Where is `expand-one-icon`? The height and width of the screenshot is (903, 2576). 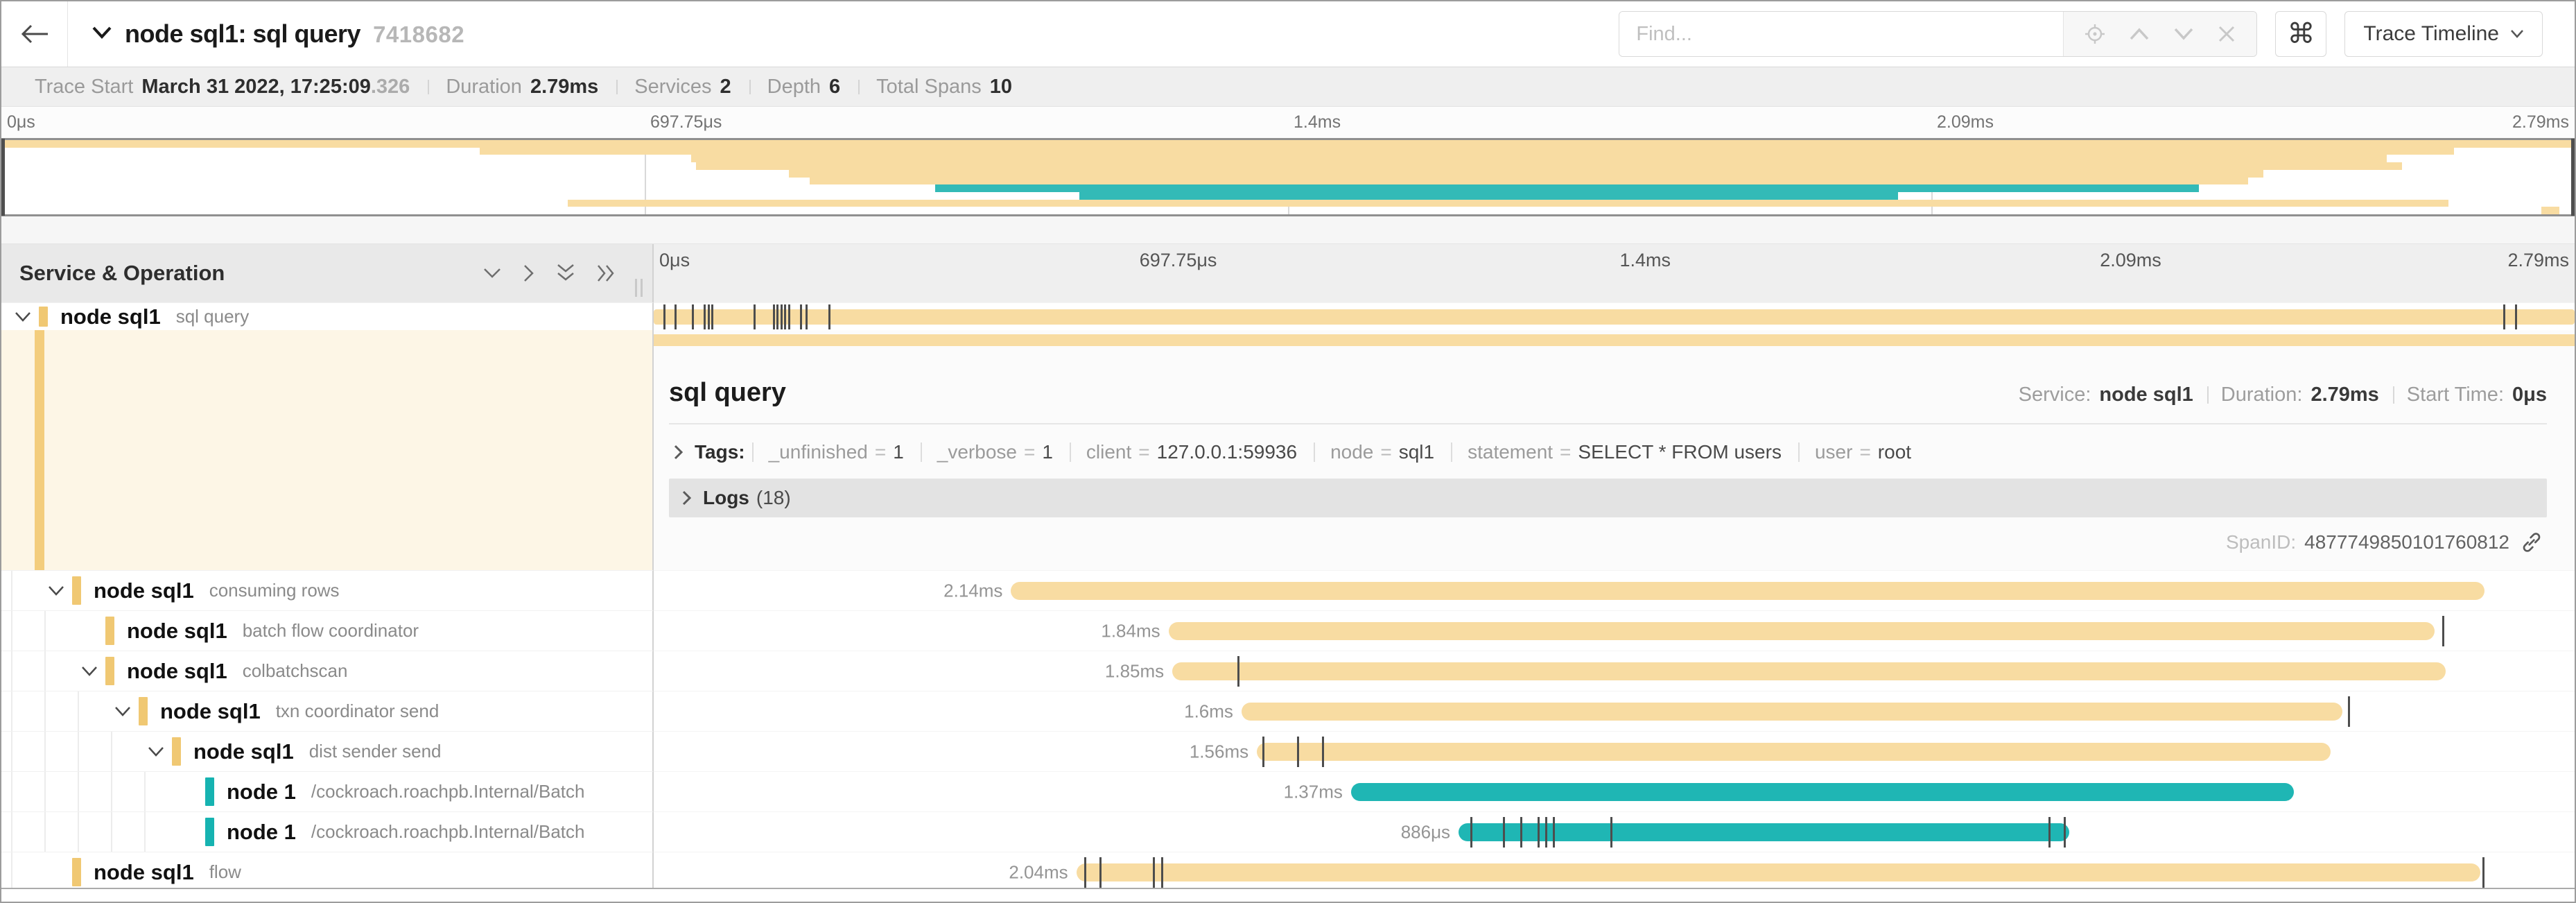 expand-one-icon is located at coordinates (529, 273).